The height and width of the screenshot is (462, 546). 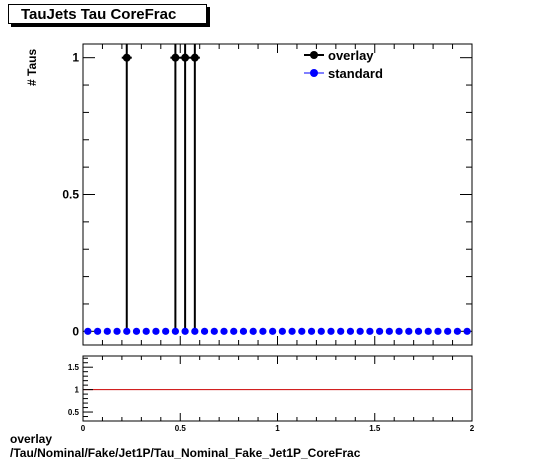 I want to click on ratio-y-tick-label: 0.5, so click(x=74, y=412).